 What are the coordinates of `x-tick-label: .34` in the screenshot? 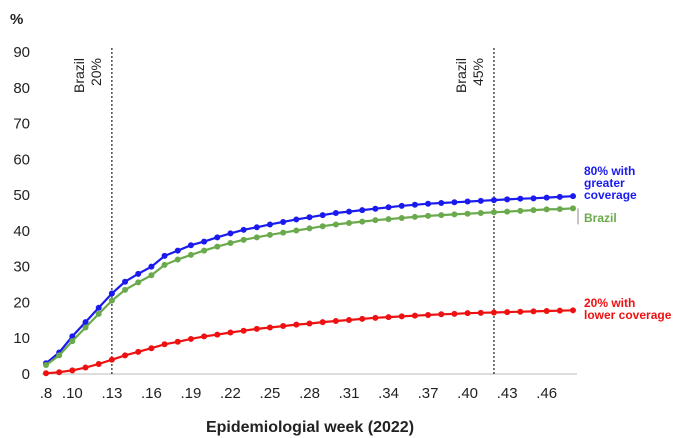 It's located at (388, 393).